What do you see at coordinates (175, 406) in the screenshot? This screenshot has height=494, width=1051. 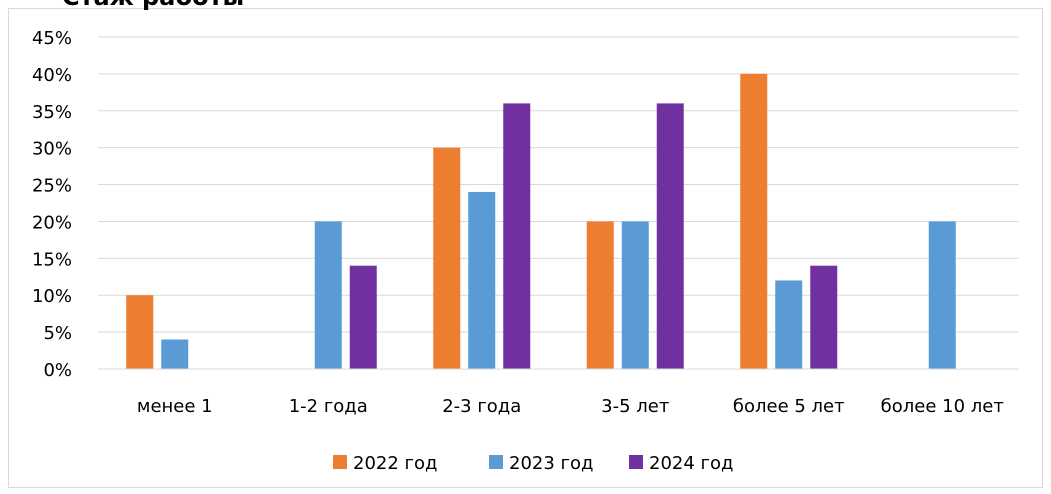 I see `x-tick-label: менее 1` at bounding box center [175, 406].